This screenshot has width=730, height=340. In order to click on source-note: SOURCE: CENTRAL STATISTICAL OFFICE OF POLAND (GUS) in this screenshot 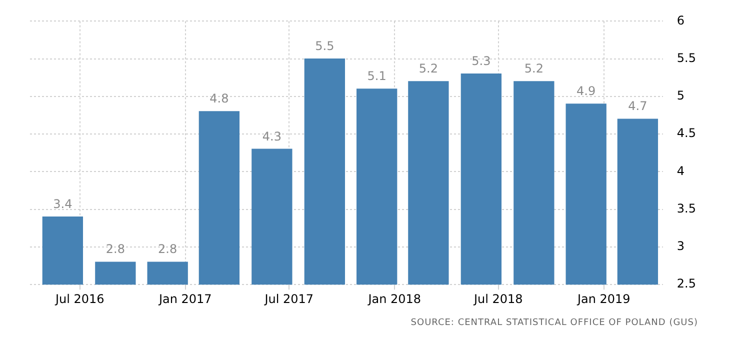, I will do `click(554, 323)`.